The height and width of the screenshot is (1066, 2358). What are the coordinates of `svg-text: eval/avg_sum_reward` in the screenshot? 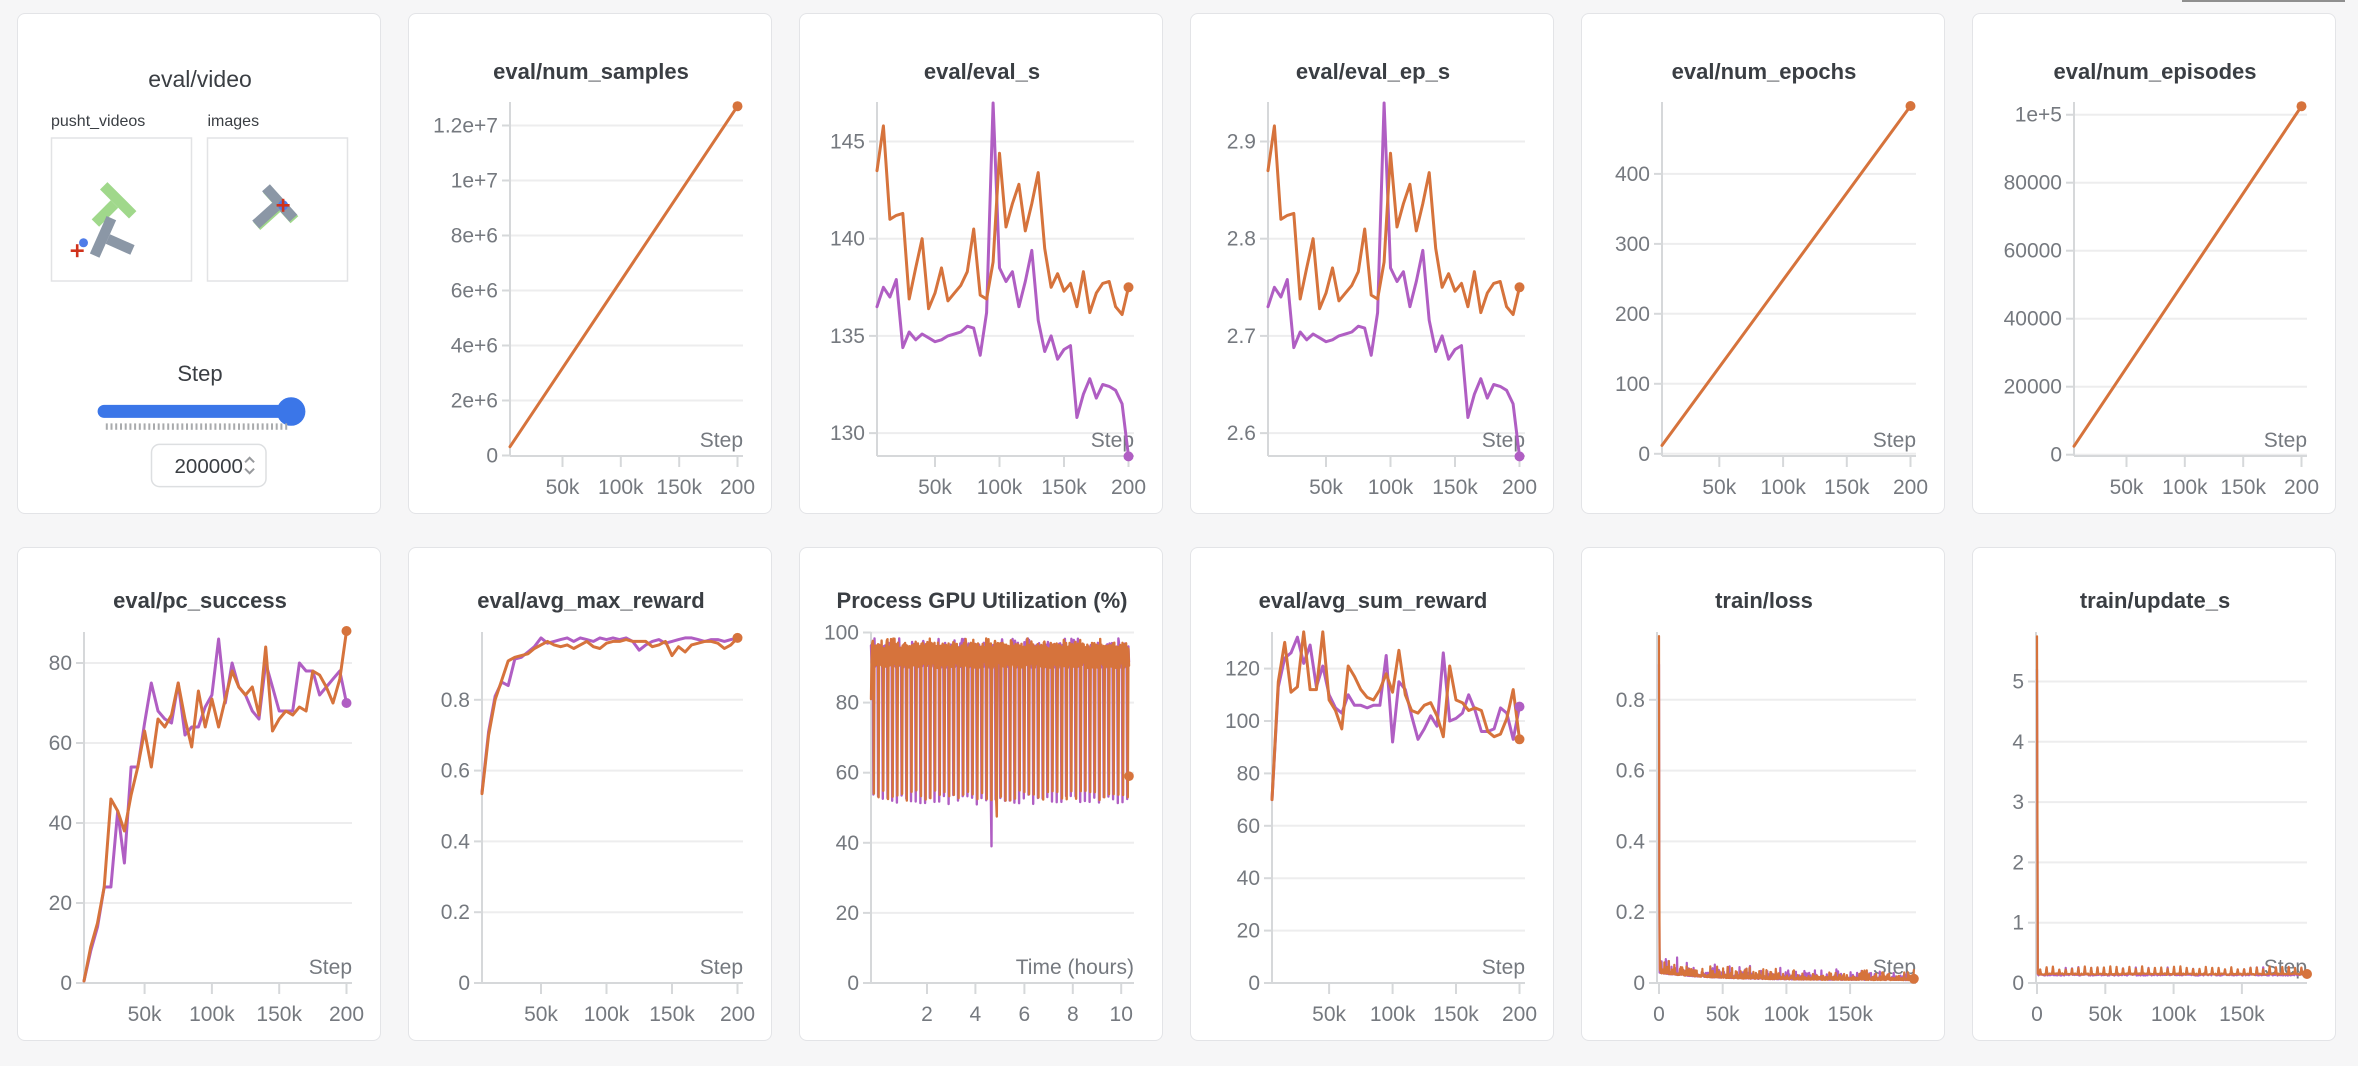 It's located at (1373, 600).